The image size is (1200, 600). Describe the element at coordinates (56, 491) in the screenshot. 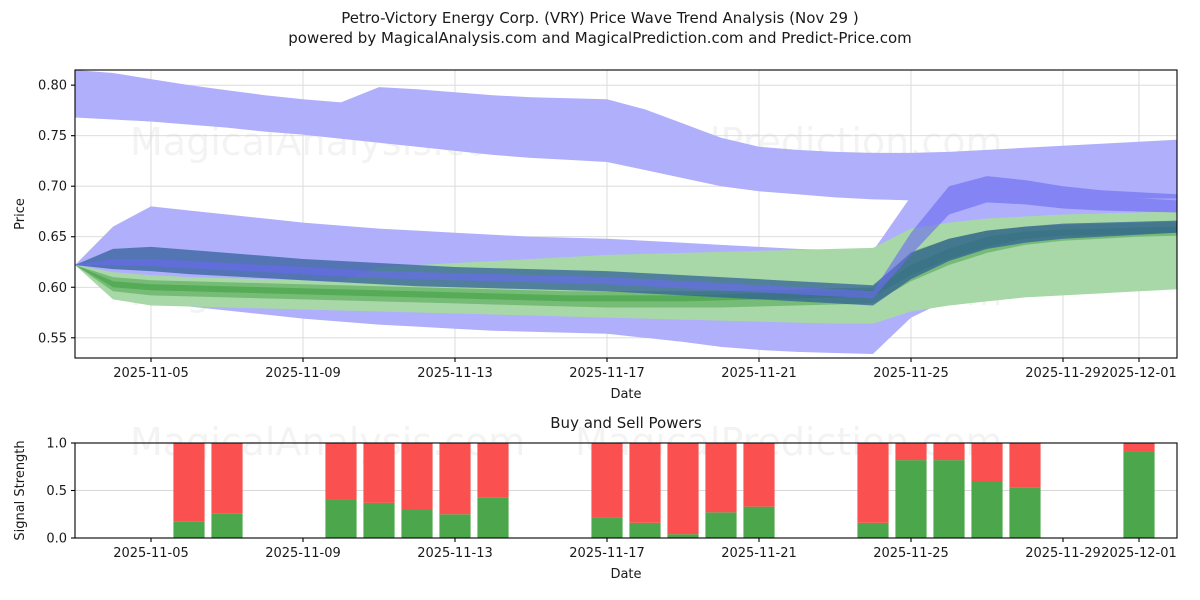

I see `y-tick-label: 0.5` at that location.